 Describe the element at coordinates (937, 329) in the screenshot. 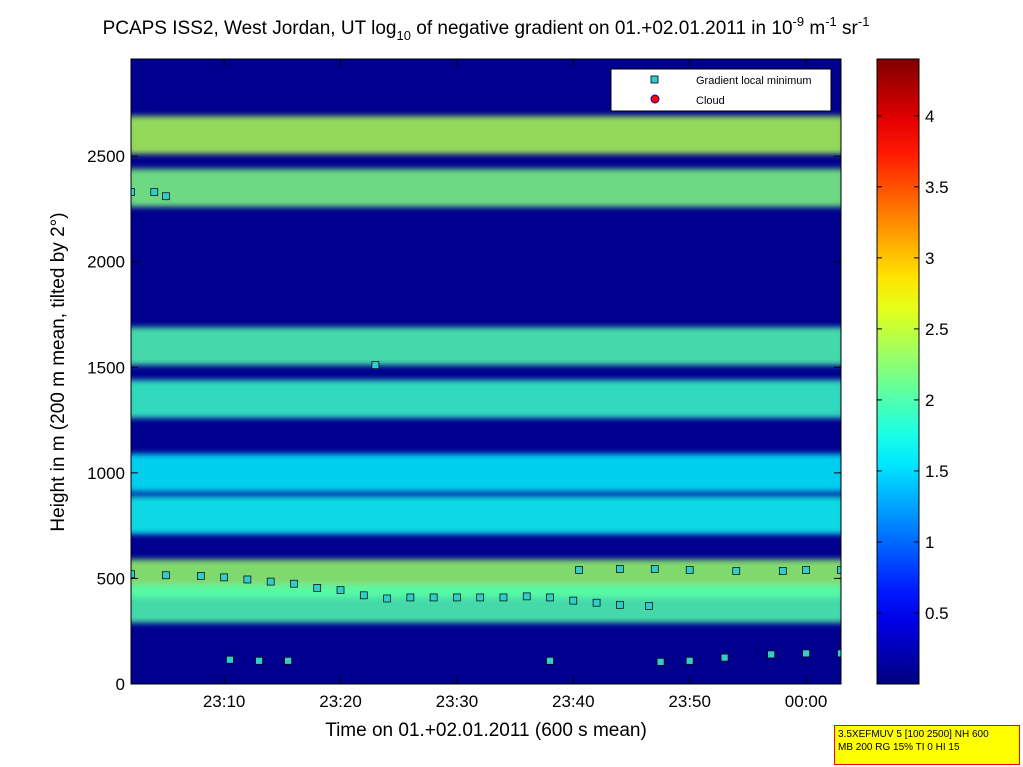

I see `colorbar-tick-label: 2.5` at that location.